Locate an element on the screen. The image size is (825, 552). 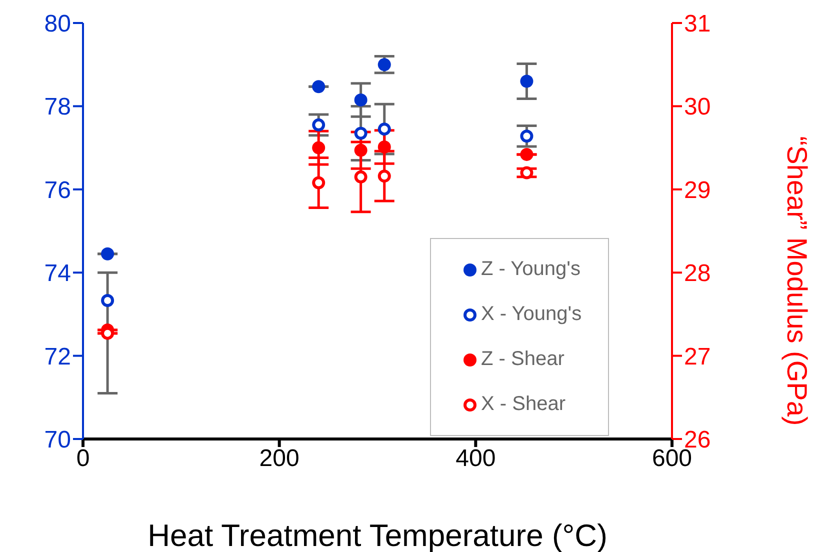
y-tick-label: 70 is located at coordinates (57, 440).